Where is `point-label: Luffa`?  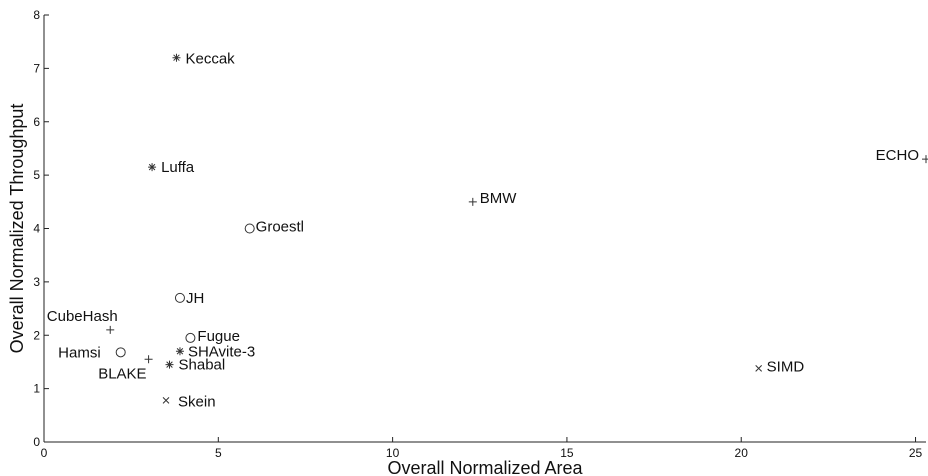 point-label: Luffa is located at coordinates (178, 167).